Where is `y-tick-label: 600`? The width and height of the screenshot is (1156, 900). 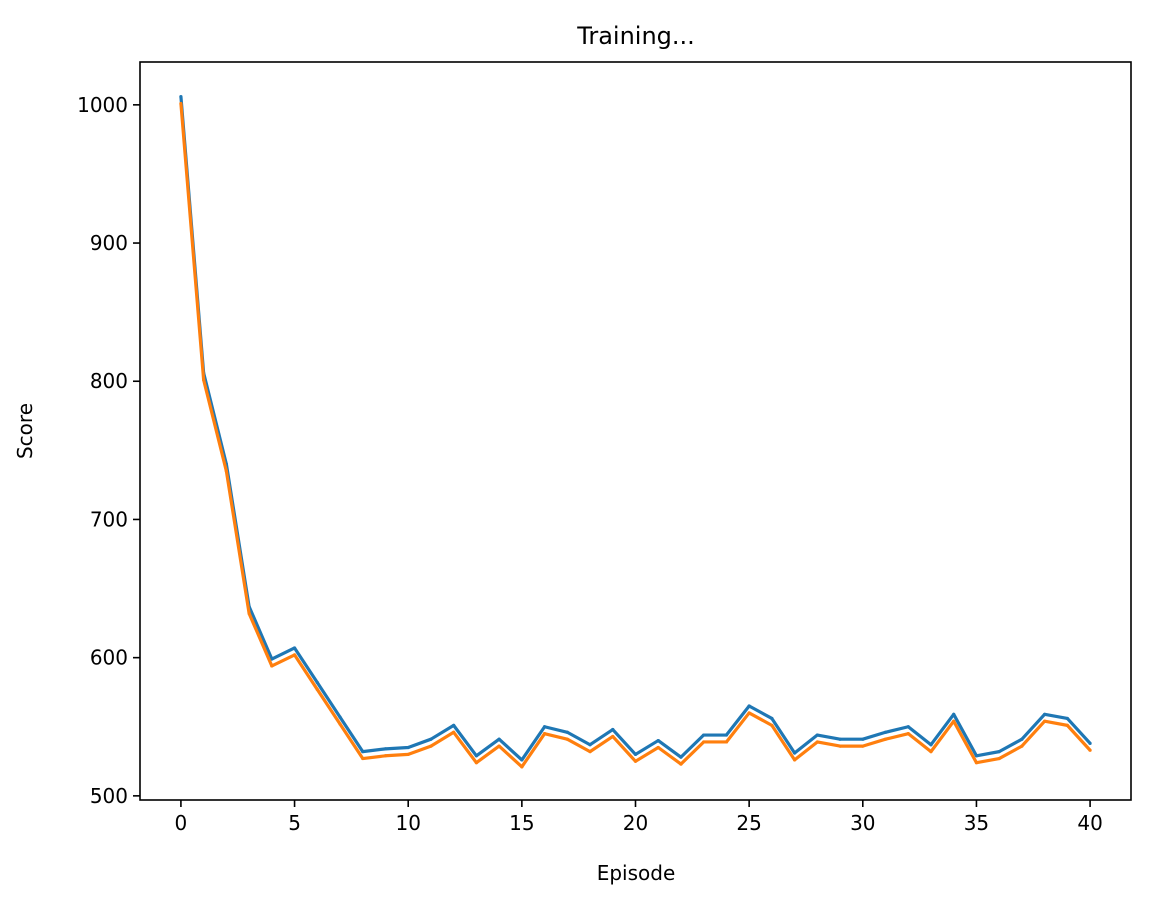 y-tick-label: 600 is located at coordinates (109, 658).